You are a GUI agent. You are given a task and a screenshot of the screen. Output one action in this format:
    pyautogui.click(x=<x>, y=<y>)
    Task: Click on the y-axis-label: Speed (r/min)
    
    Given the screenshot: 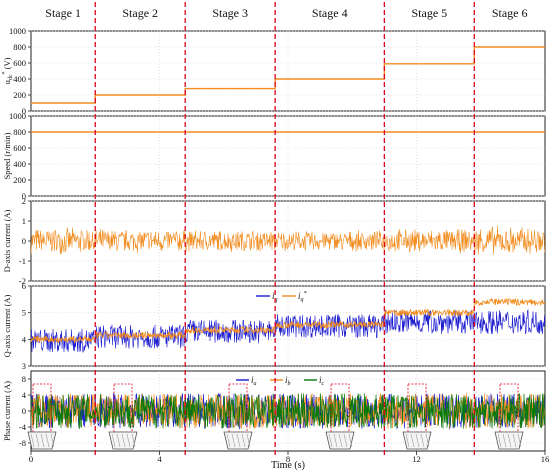 What is the action you would take?
    pyautogui.click(x=7, y=155)
    